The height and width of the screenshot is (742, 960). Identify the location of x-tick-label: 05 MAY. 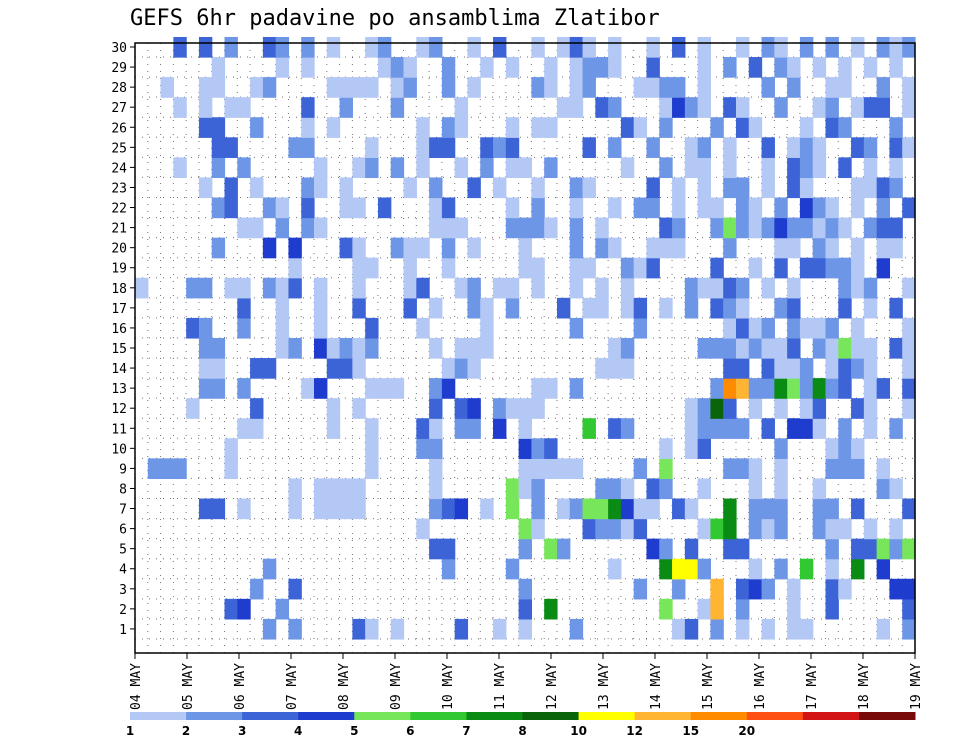
(188, 686).